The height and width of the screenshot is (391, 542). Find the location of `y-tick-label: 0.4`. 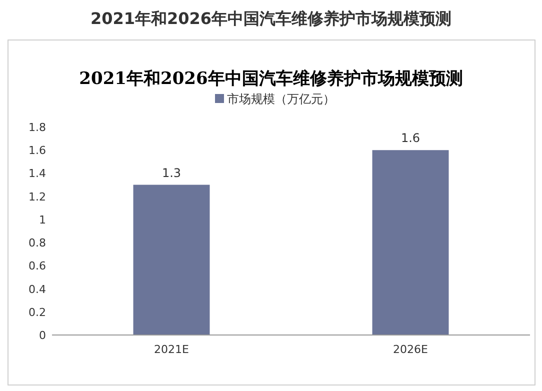

y-tick-label: 0.4 is located at coordinates (37, 289).